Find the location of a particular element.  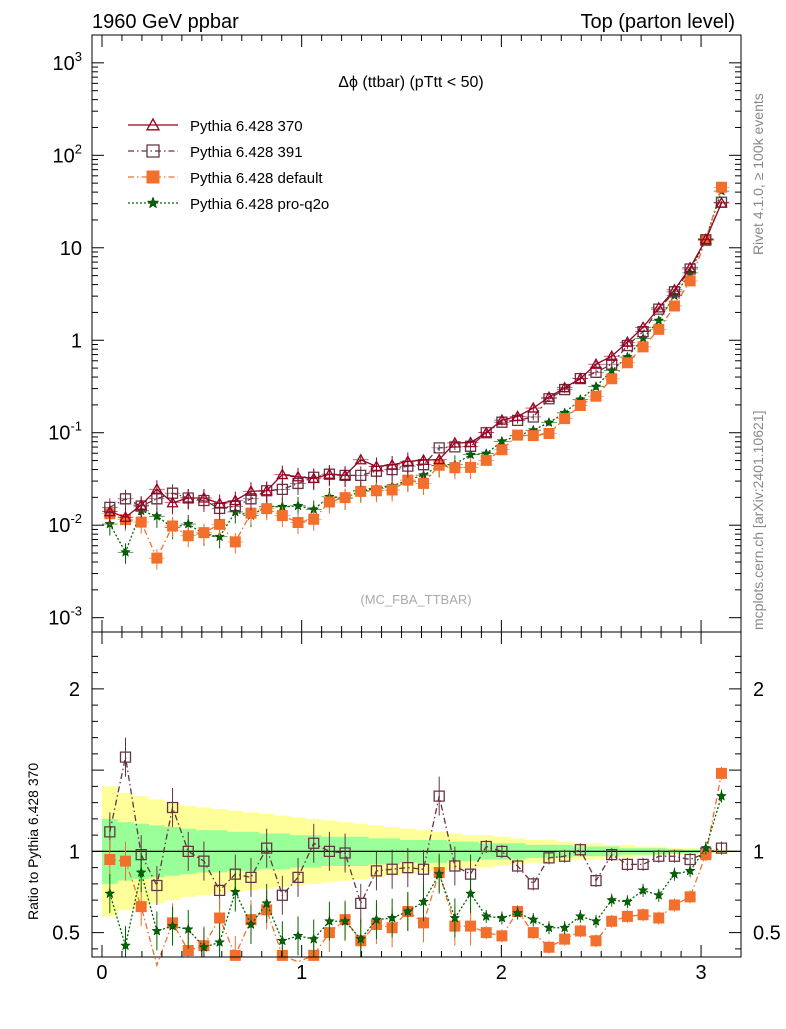

legend-entry: Pythia 6.428 pro-q2o is located at coordinates (259, 204).